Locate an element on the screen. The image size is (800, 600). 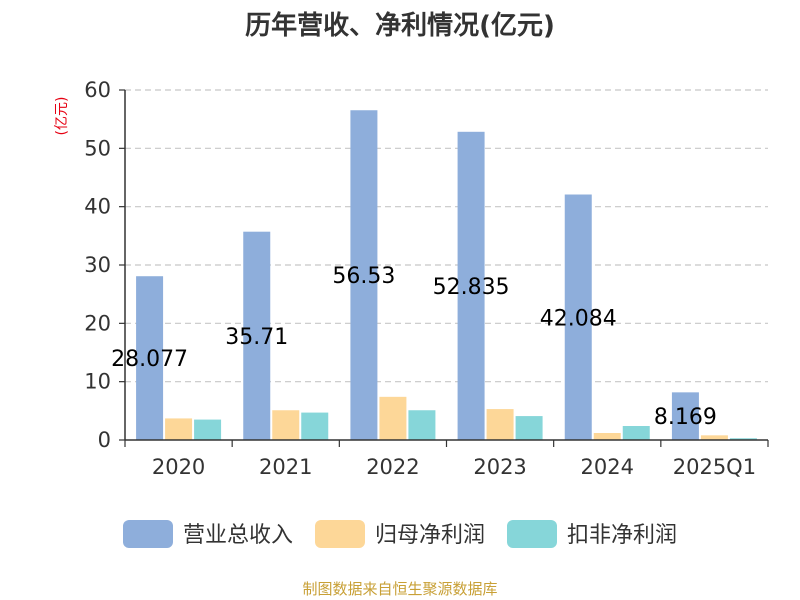
revenue-data-label: 35.71 is located at coordinates (256, 337).